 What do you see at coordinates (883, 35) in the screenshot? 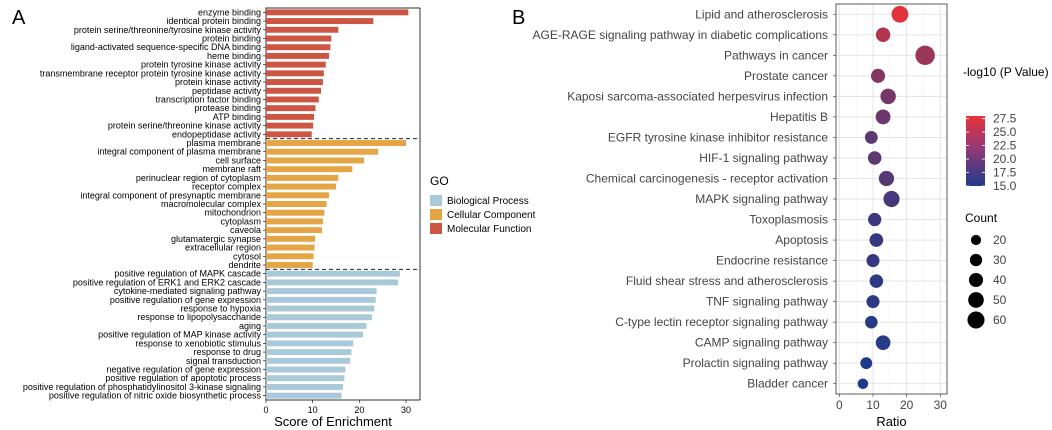
I see `bubble-age-rage-signaling-pathway-in-diabetic-complications` at bounding box center [883, 35].